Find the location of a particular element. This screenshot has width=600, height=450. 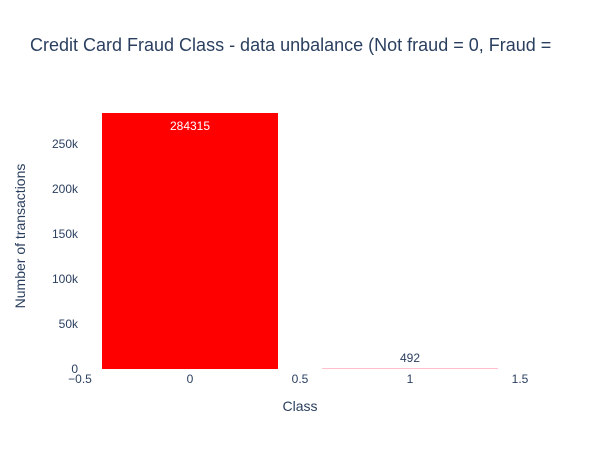

y-axis-title: Number of transactions is located at coordinates (20, 236).